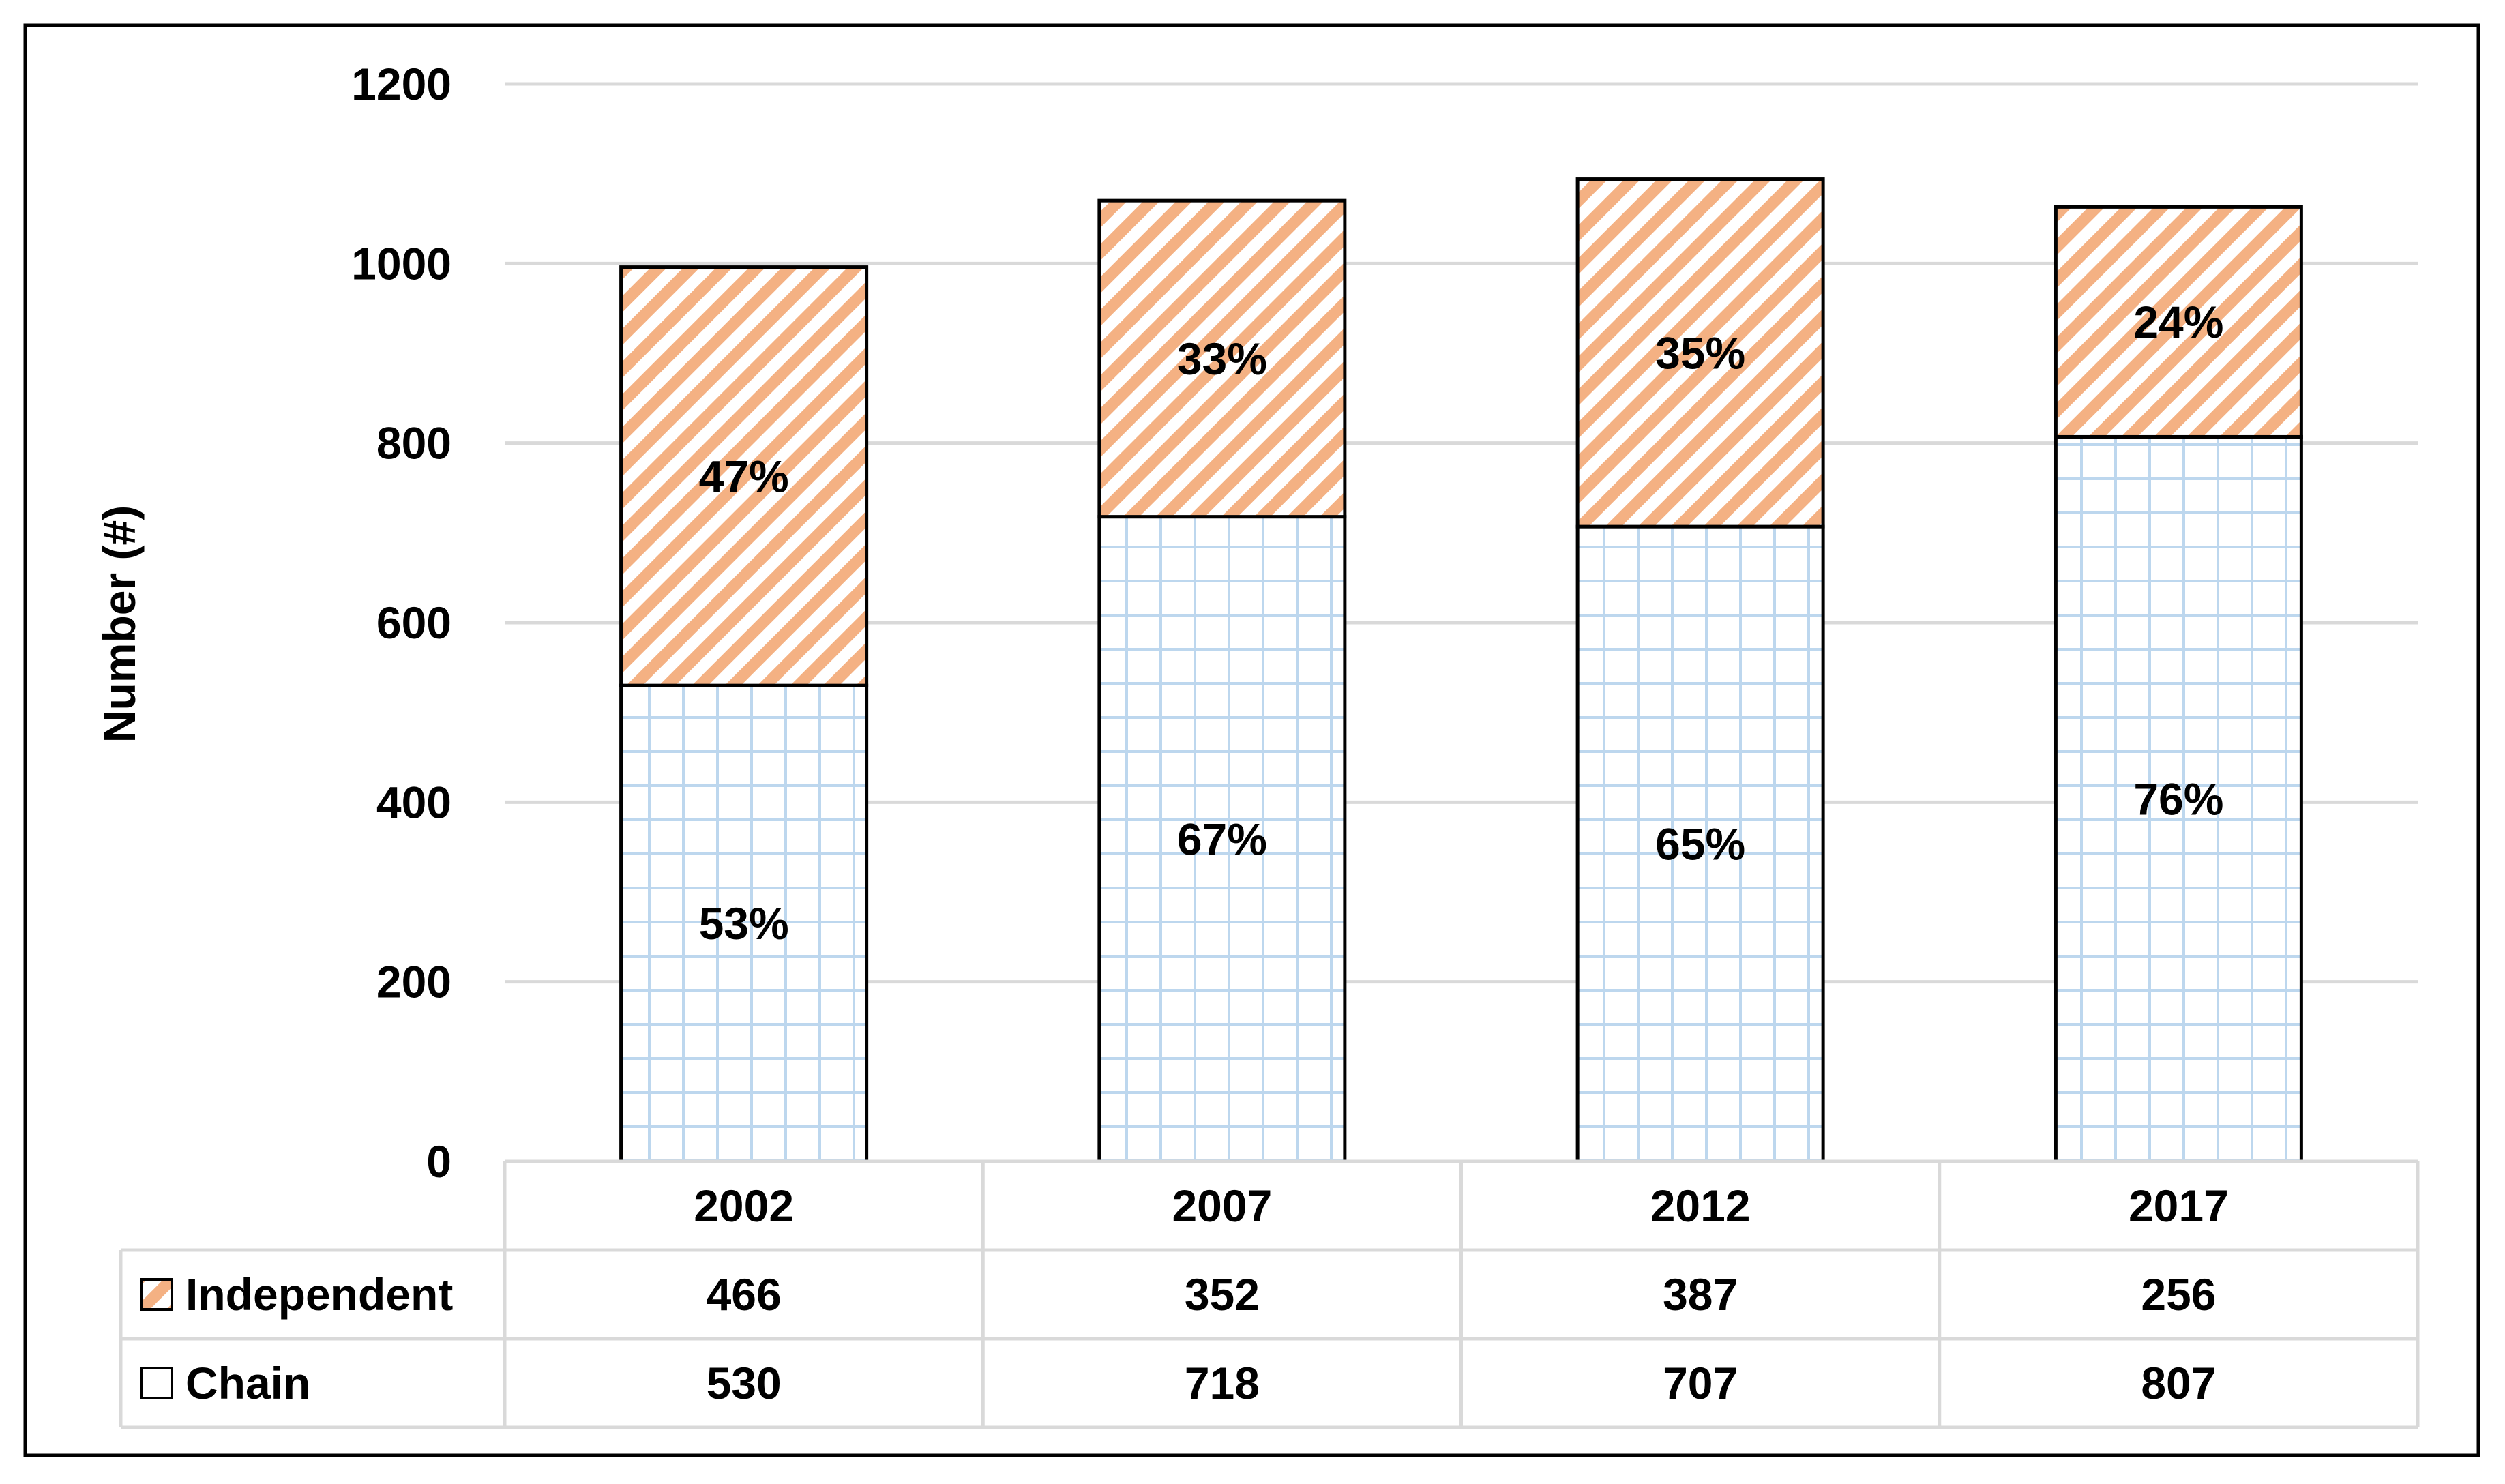  Describe the element at coordinates (439, 1161) in the screenshot. I see `y-tick-label: 0` at that location.